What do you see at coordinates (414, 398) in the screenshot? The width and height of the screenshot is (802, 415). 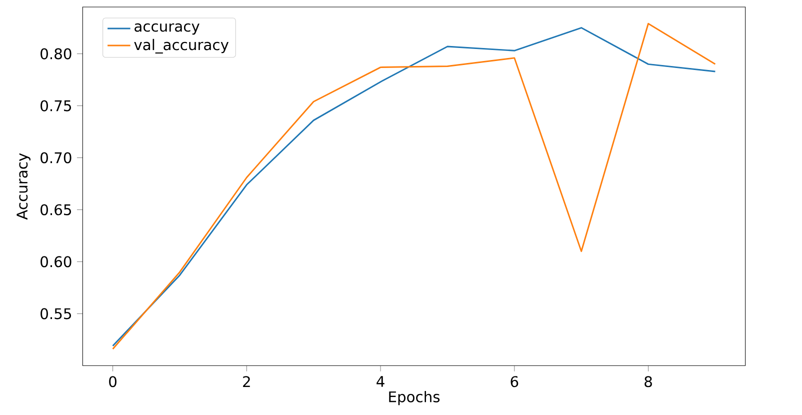 I see `x-axis-title: Epochs` at bounding box center [414, 398].